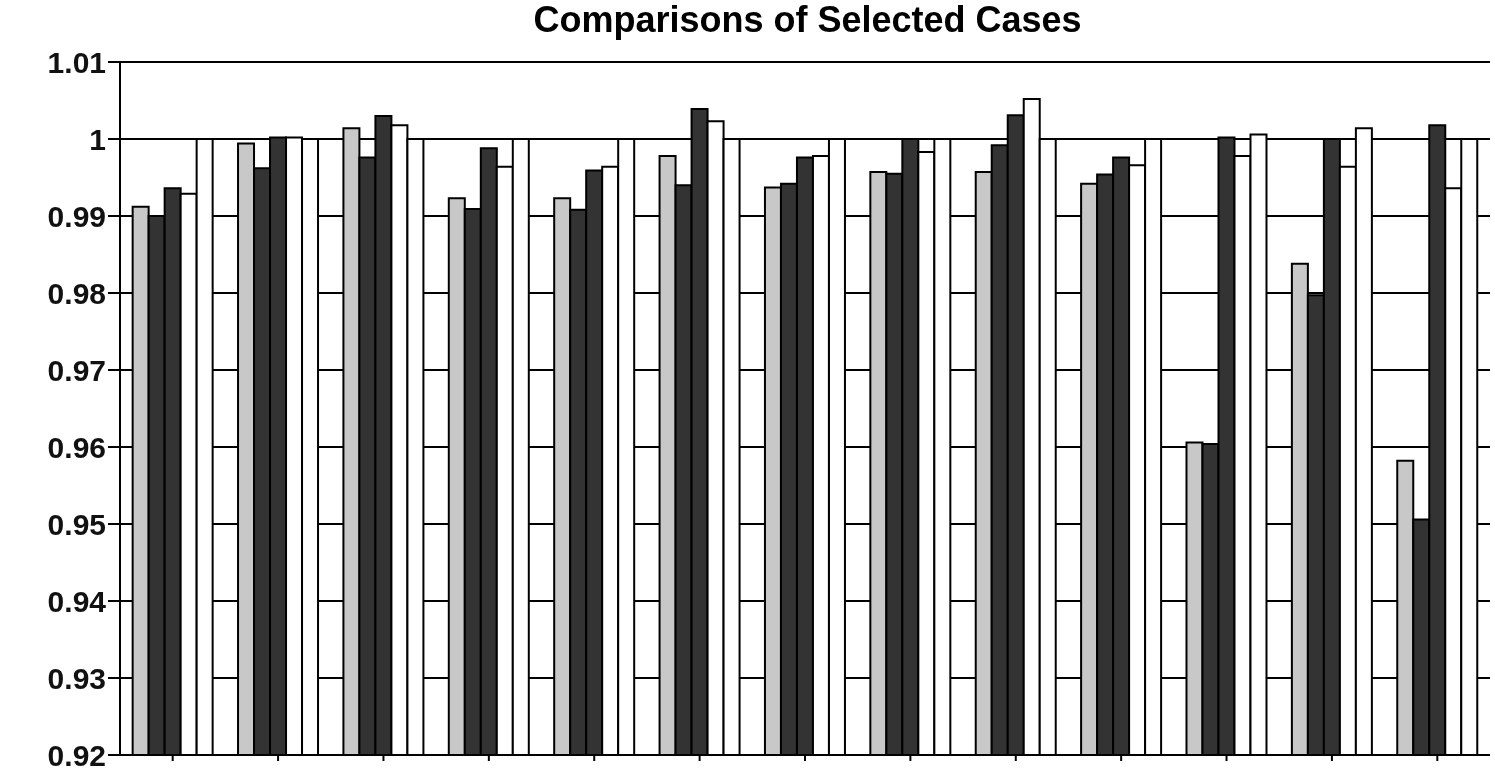 The height and width of the screenshot is (783, 1495). Describe the element at coordinates (77, 601) in the screenshot. I see `y-tick-label: 0.94` at that location.